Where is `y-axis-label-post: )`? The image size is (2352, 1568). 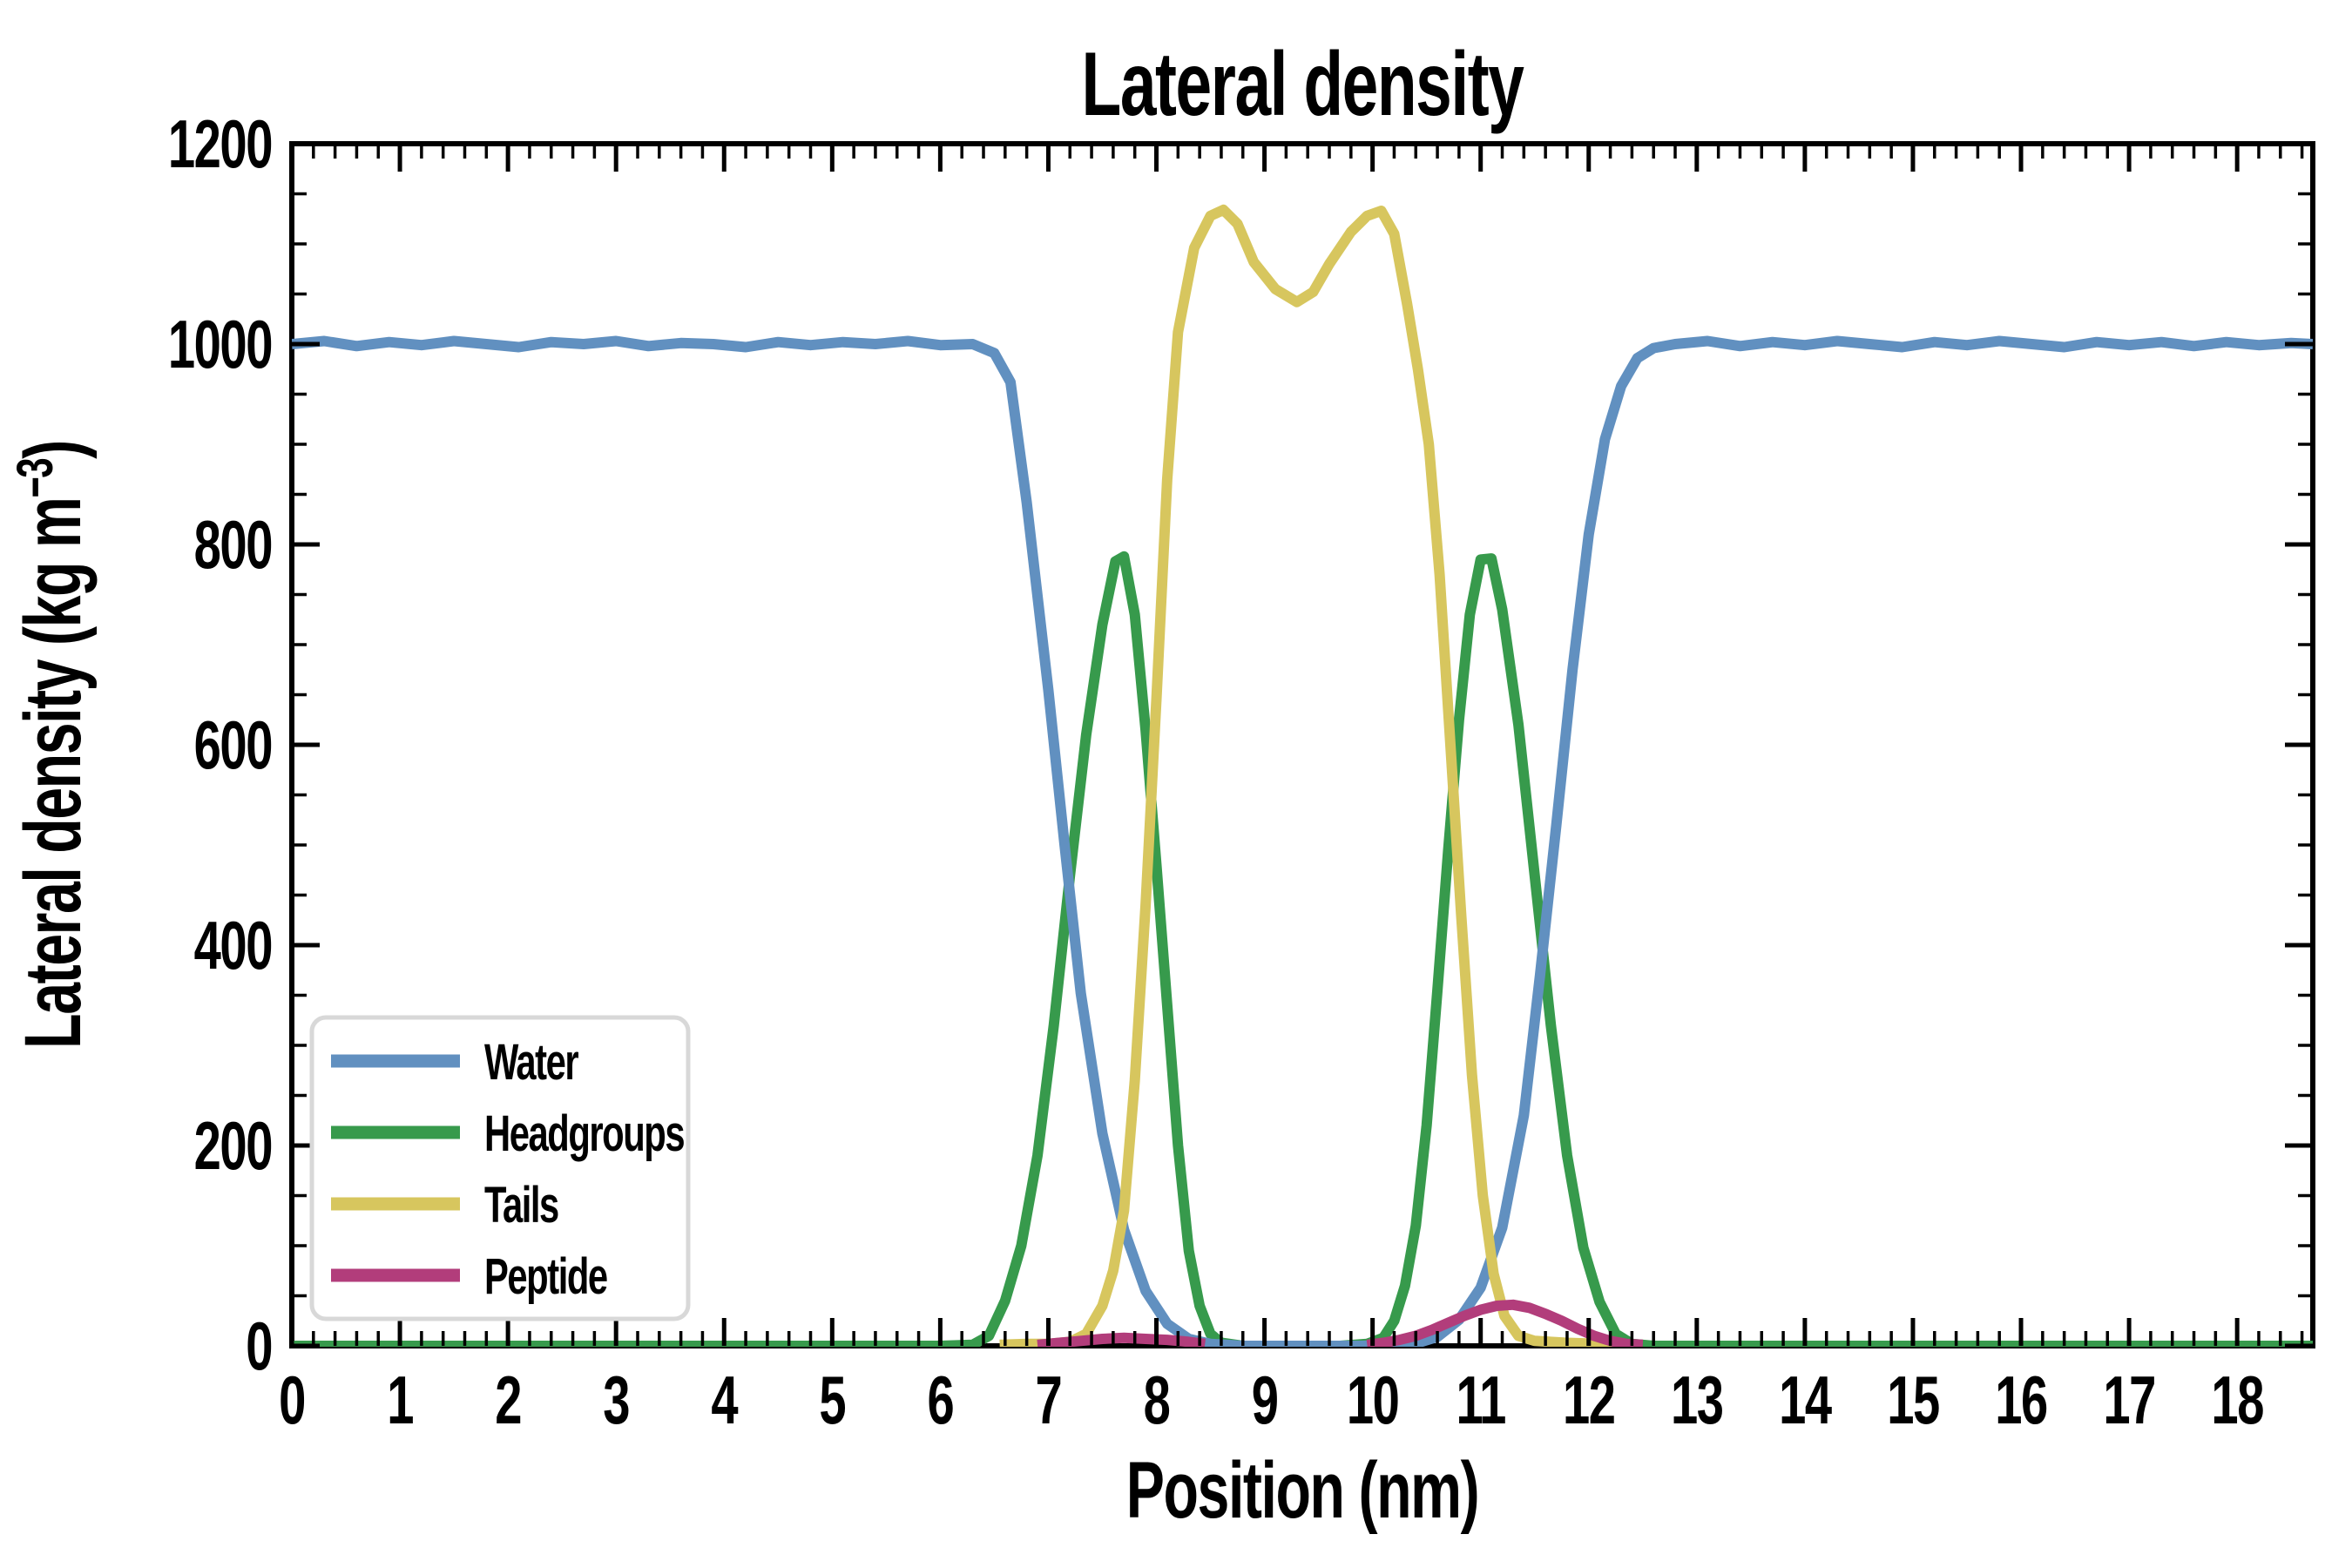 y-axis-label-post: ) is located at coordinates (52, 450).